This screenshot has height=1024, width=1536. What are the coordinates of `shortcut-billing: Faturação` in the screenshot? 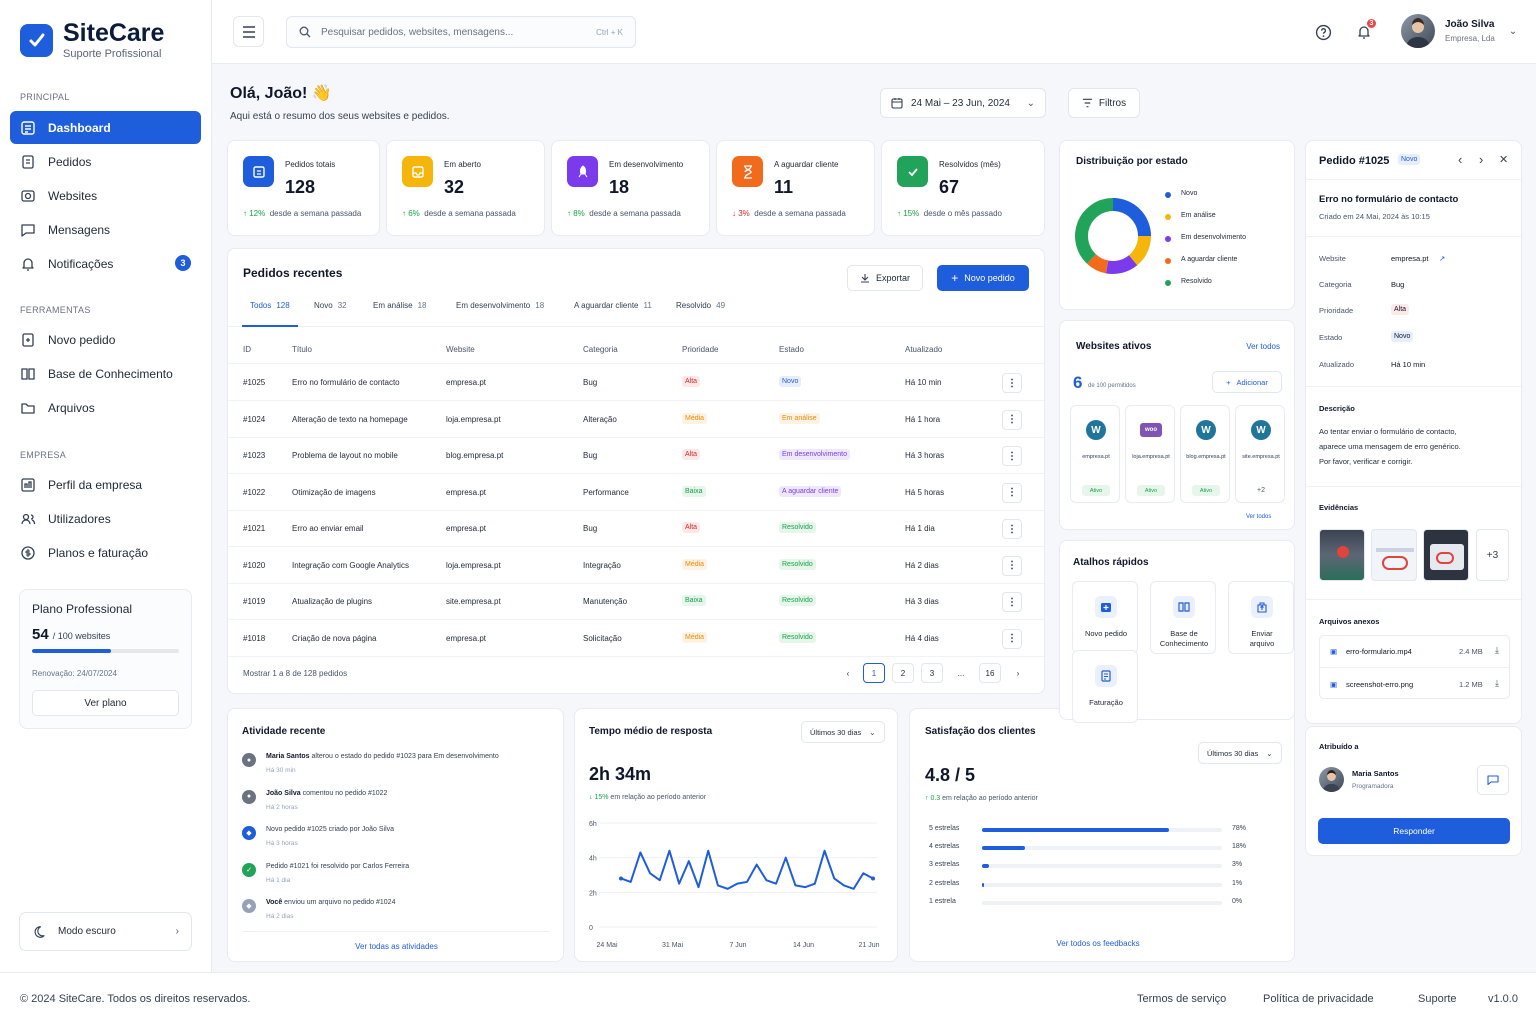 It's located at (1105, 686).